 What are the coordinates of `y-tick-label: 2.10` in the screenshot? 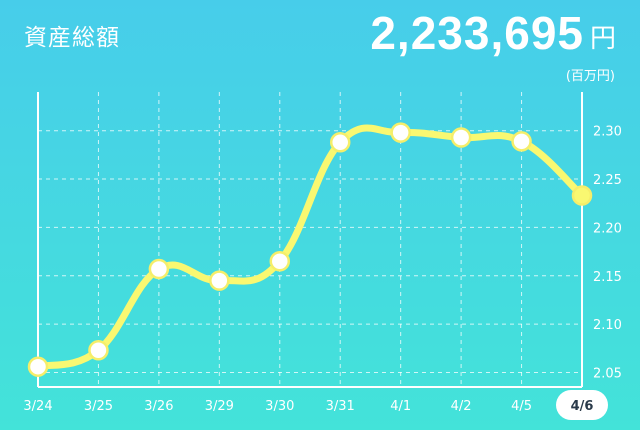 It's located at (607, 325).